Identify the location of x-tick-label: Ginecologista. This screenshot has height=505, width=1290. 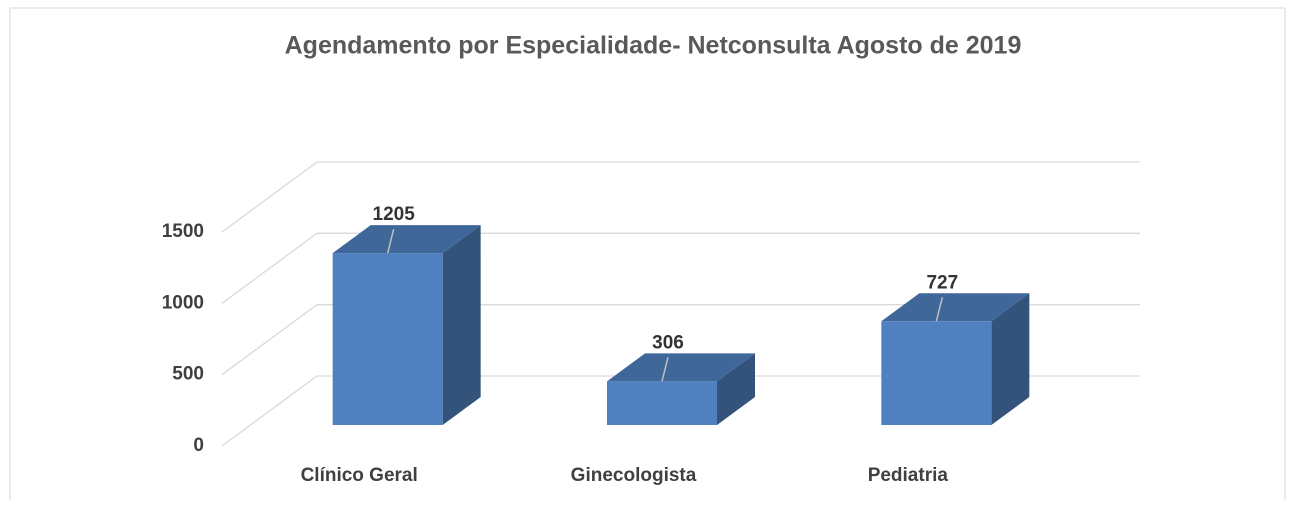
(634, 475).